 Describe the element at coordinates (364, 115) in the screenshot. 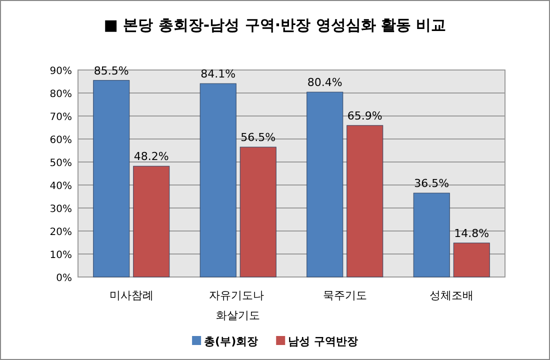

I see `text: 65.9%` at that location.